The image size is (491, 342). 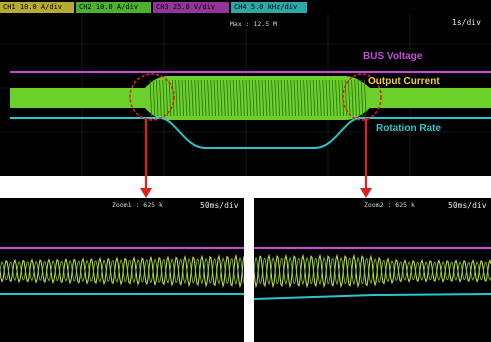 I want to click on zoom-right-title: Zoom2 : 625 k, so click(x=389, y=205).